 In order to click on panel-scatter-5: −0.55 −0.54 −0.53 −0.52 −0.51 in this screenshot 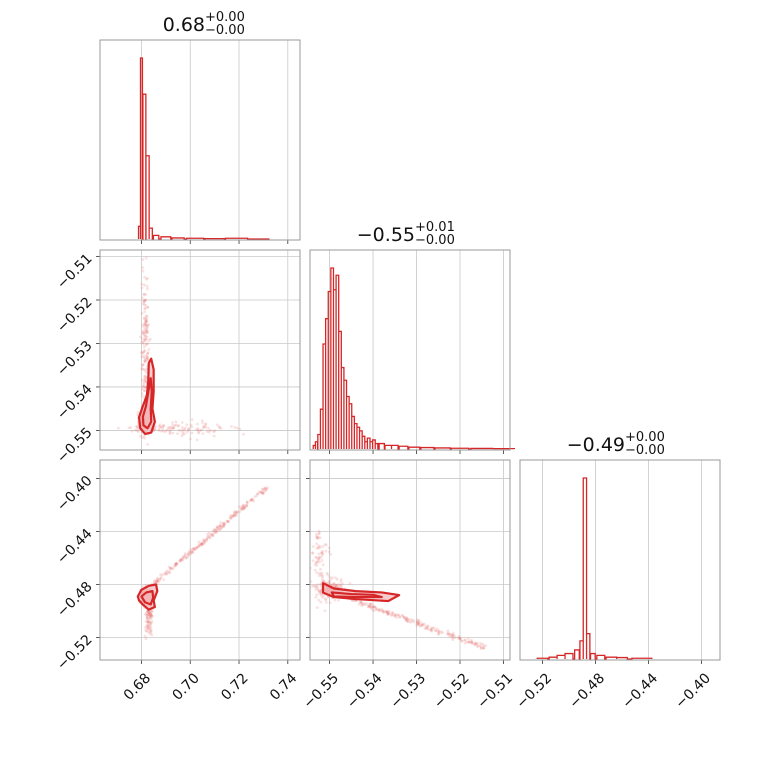, I will do `click(408, 585)`.